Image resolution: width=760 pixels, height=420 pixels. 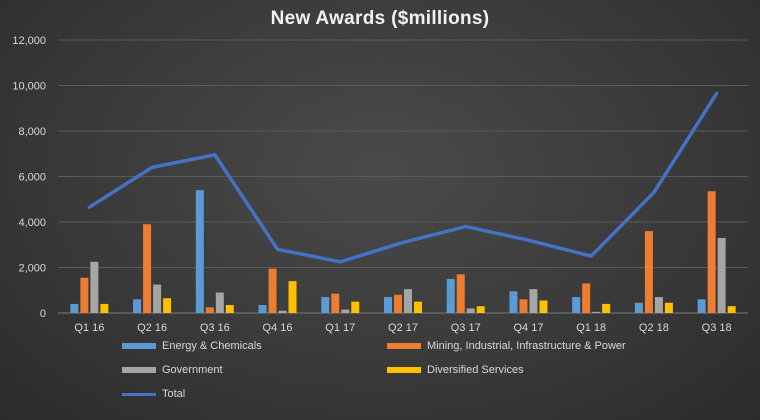 What do you see at coordinates (717, 328) in the screenshot?
I see `x-tick-label: Q3 18` at bounding box center [717, 328].